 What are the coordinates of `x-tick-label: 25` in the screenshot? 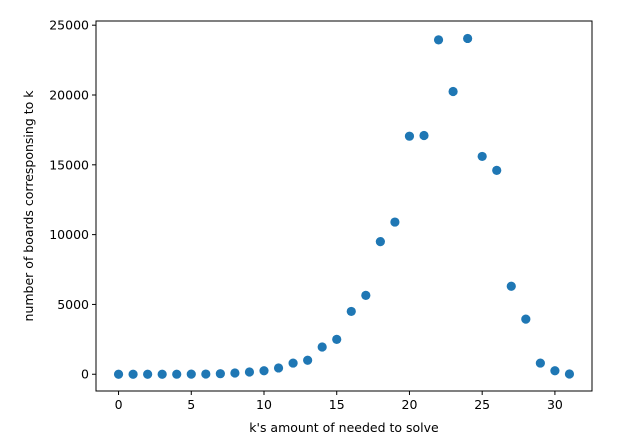 It's located at (482, 404).